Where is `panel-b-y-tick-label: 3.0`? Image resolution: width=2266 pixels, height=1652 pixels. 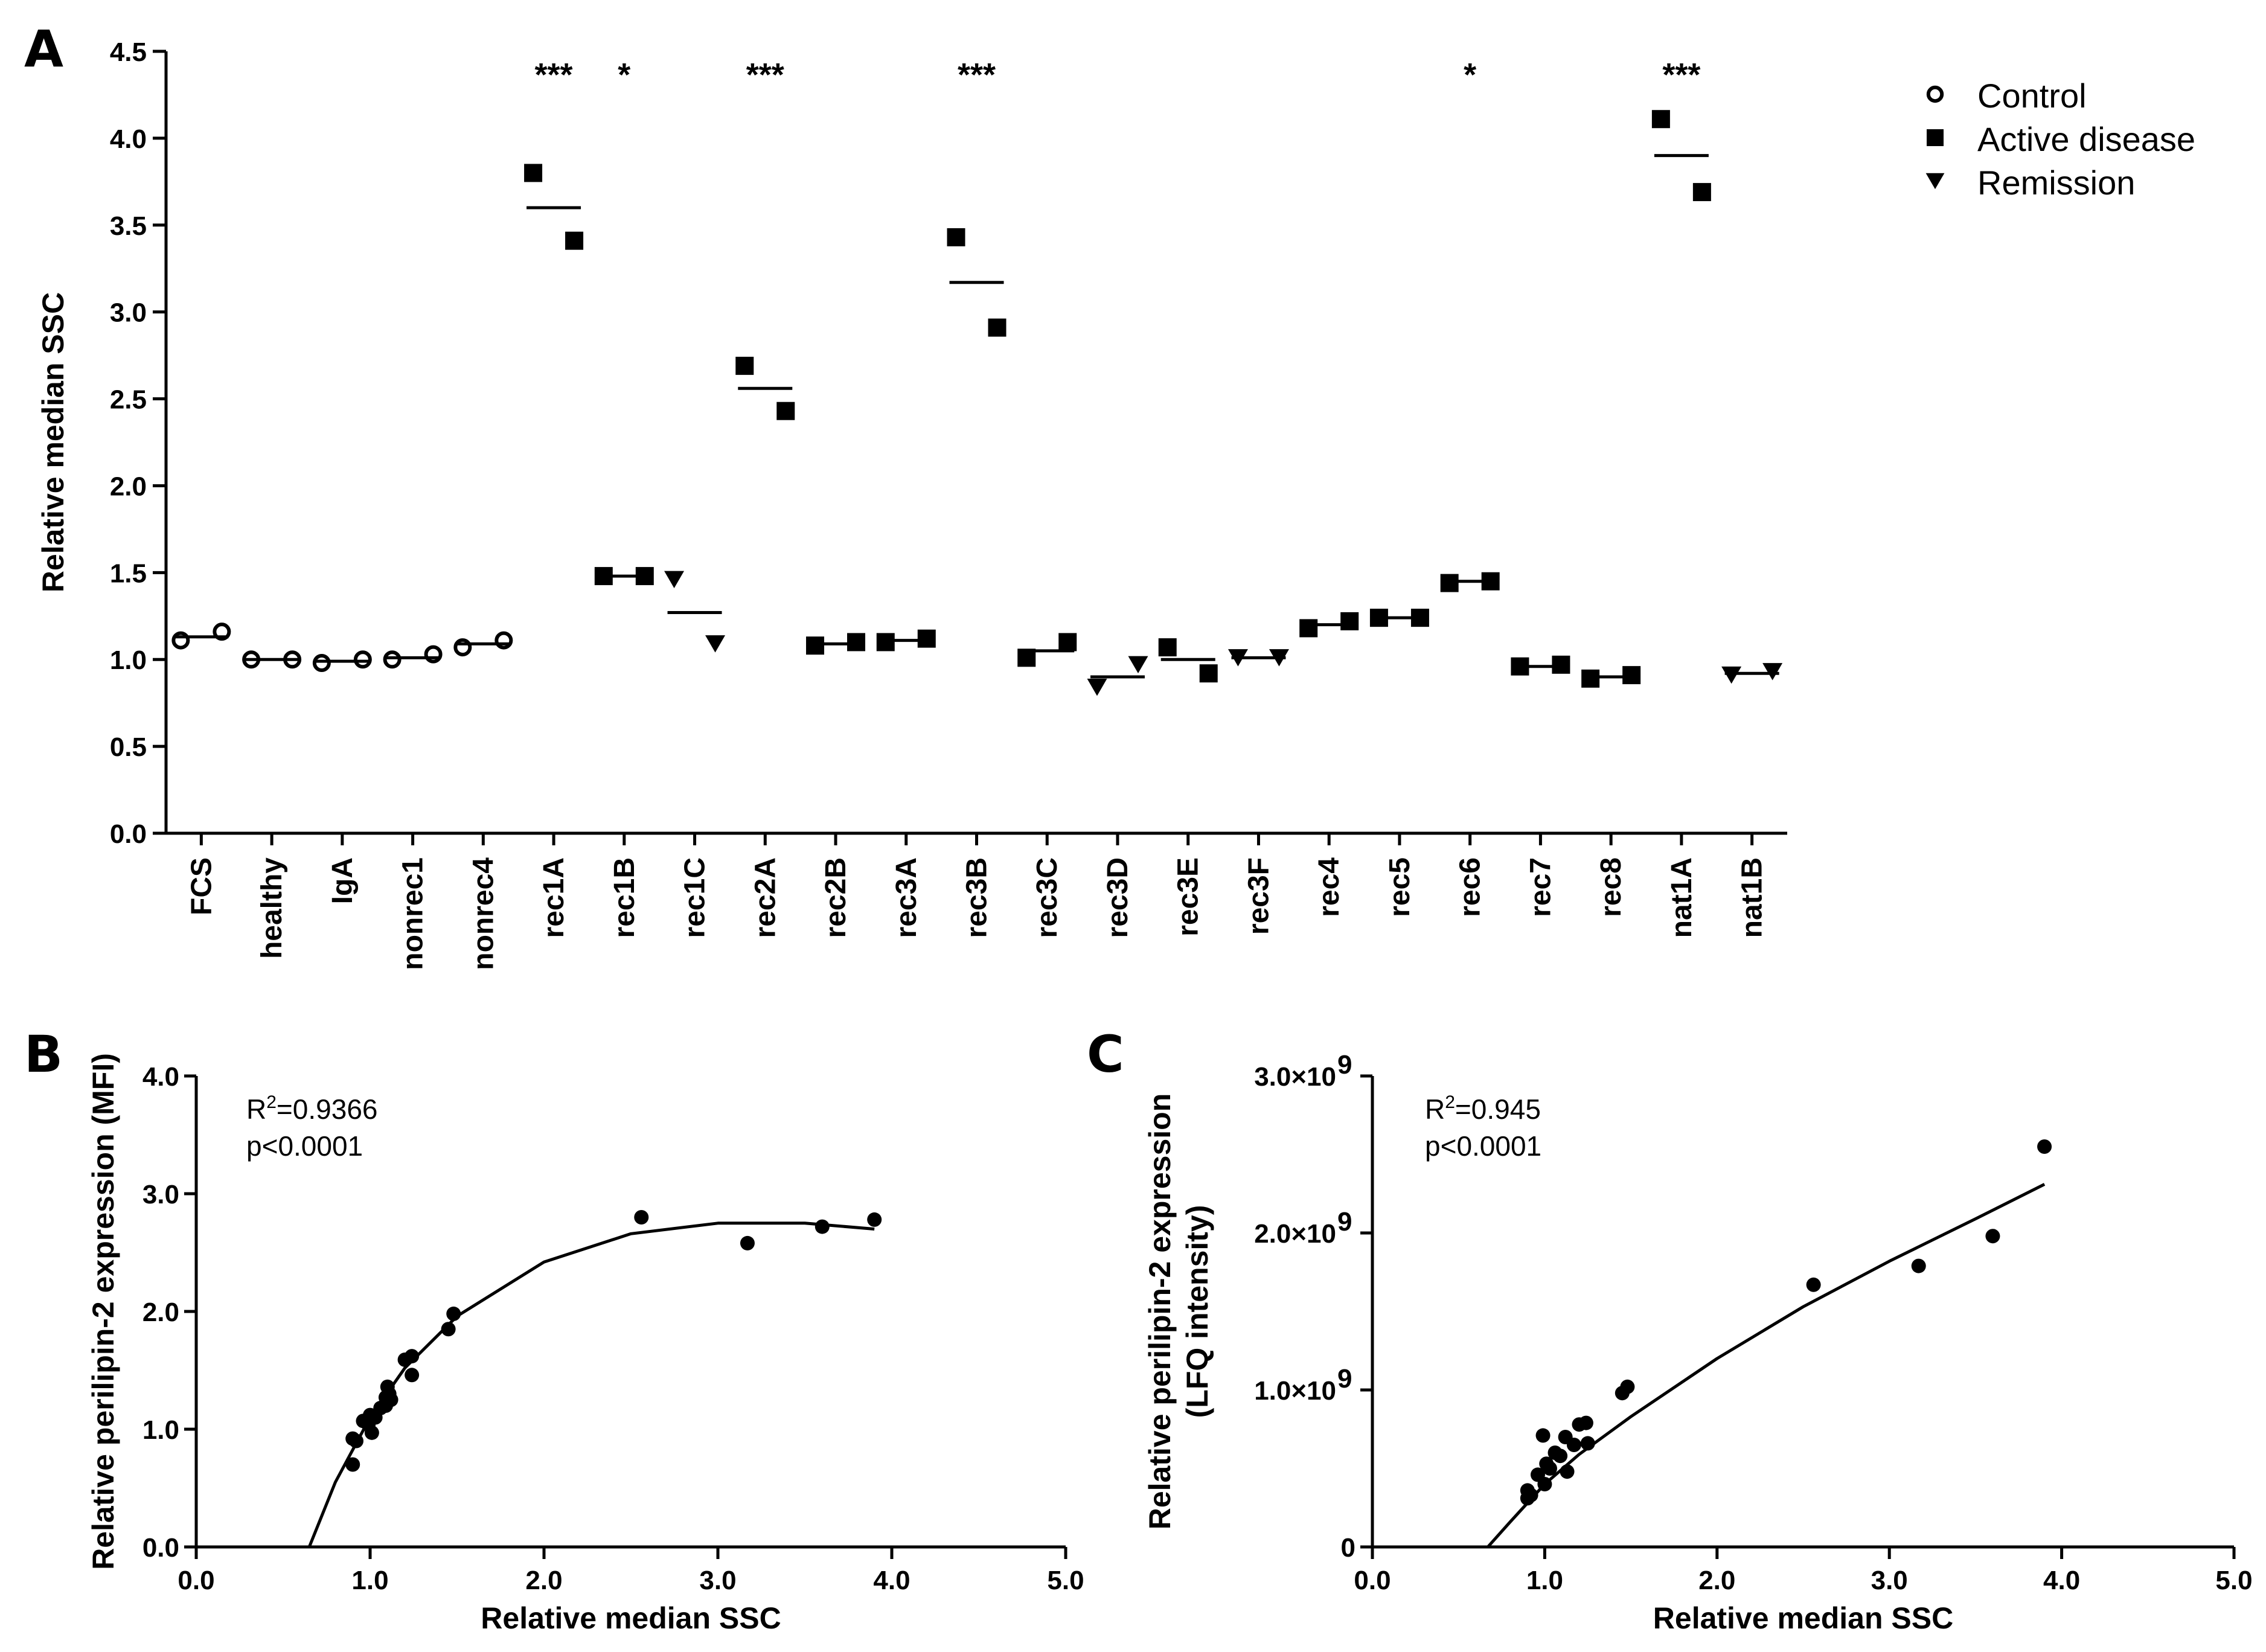
panel-b-y-tick-label: 3.0 is located at coordinates (160, 1194).